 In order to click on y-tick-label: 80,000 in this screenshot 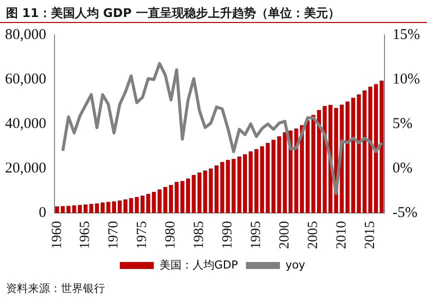, I will do `click(25, 34)`.